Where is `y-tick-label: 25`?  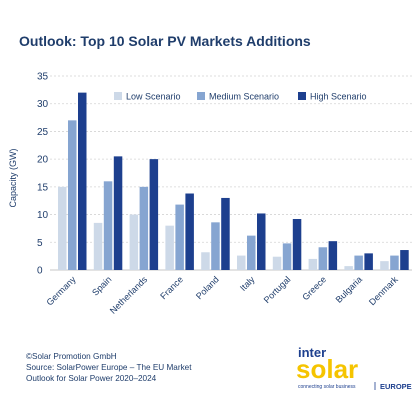
y-tick-label: 25 is located at coordinates (43, 132).